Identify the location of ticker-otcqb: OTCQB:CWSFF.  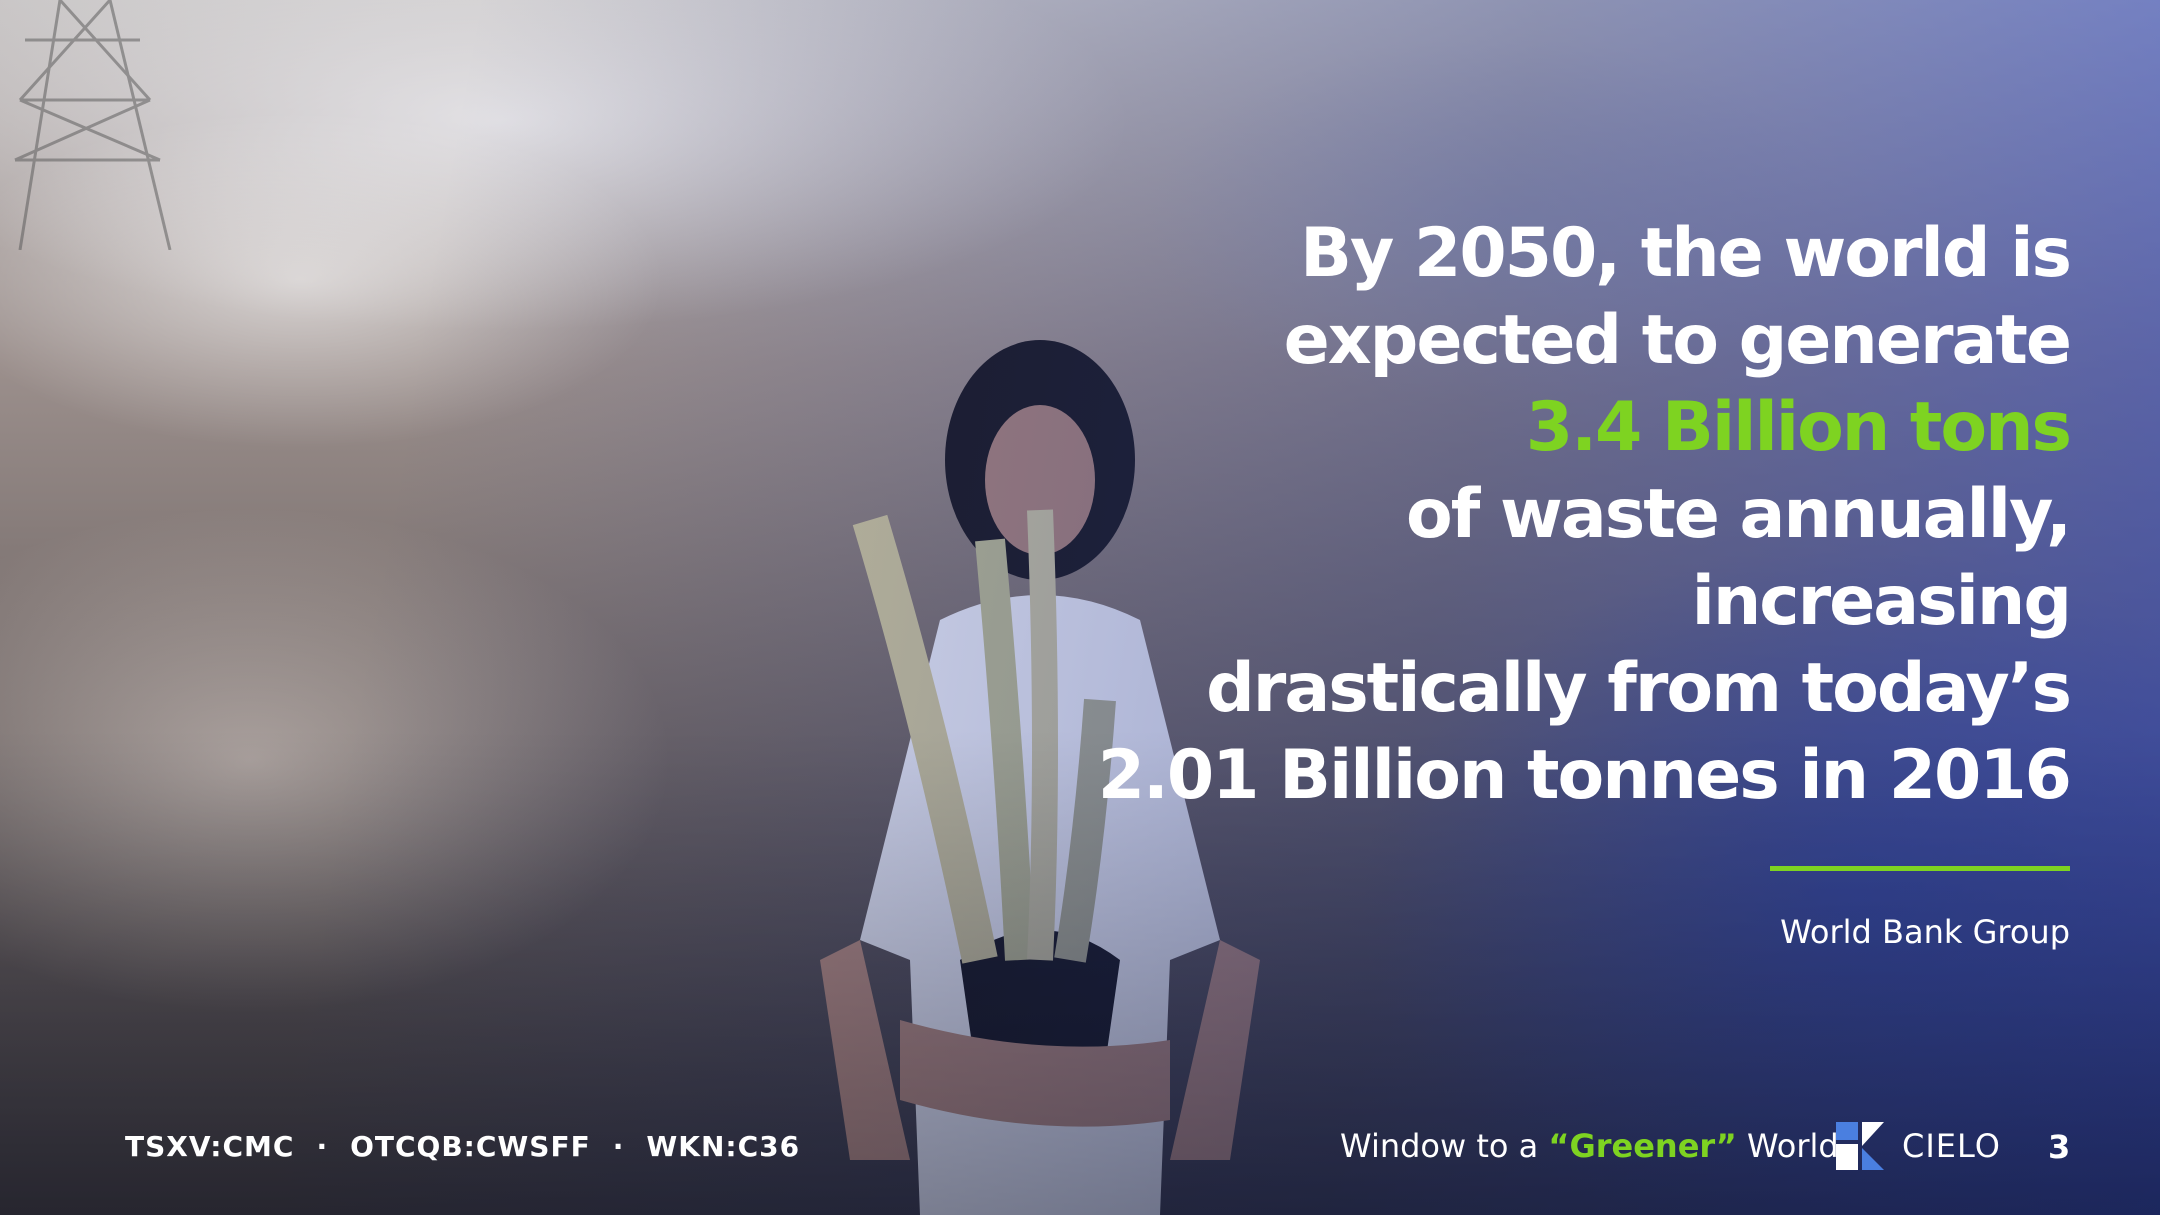
(470, 1146).